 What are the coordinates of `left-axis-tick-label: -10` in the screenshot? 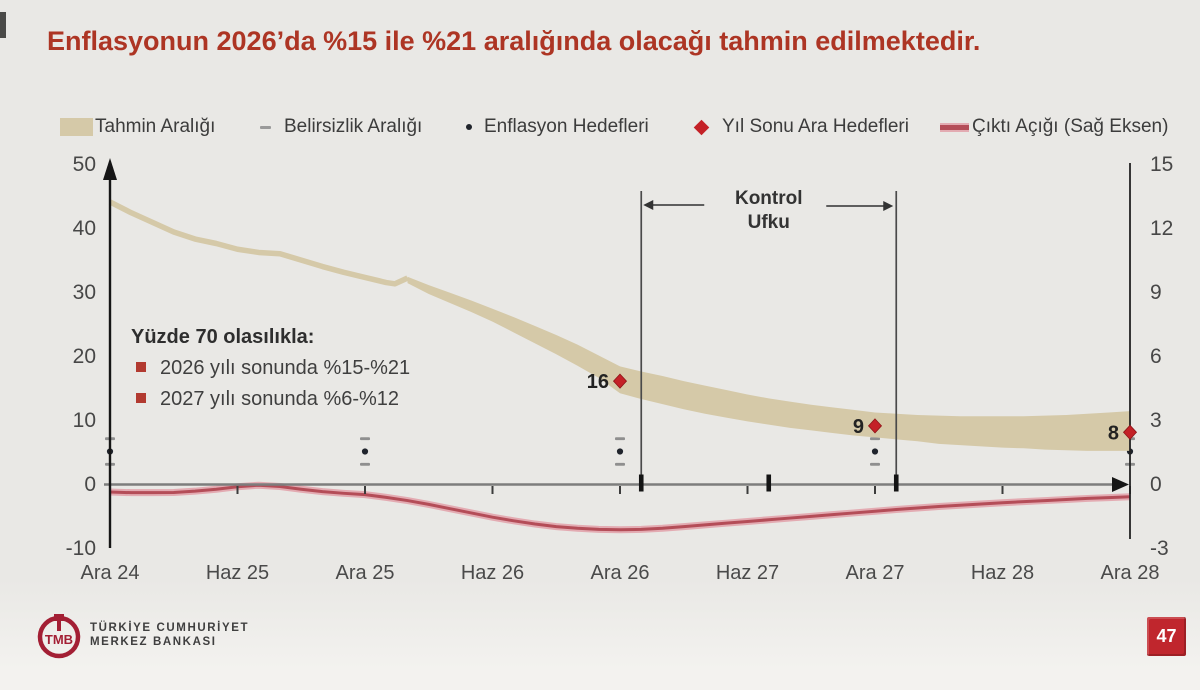 It's located at (81, 548).